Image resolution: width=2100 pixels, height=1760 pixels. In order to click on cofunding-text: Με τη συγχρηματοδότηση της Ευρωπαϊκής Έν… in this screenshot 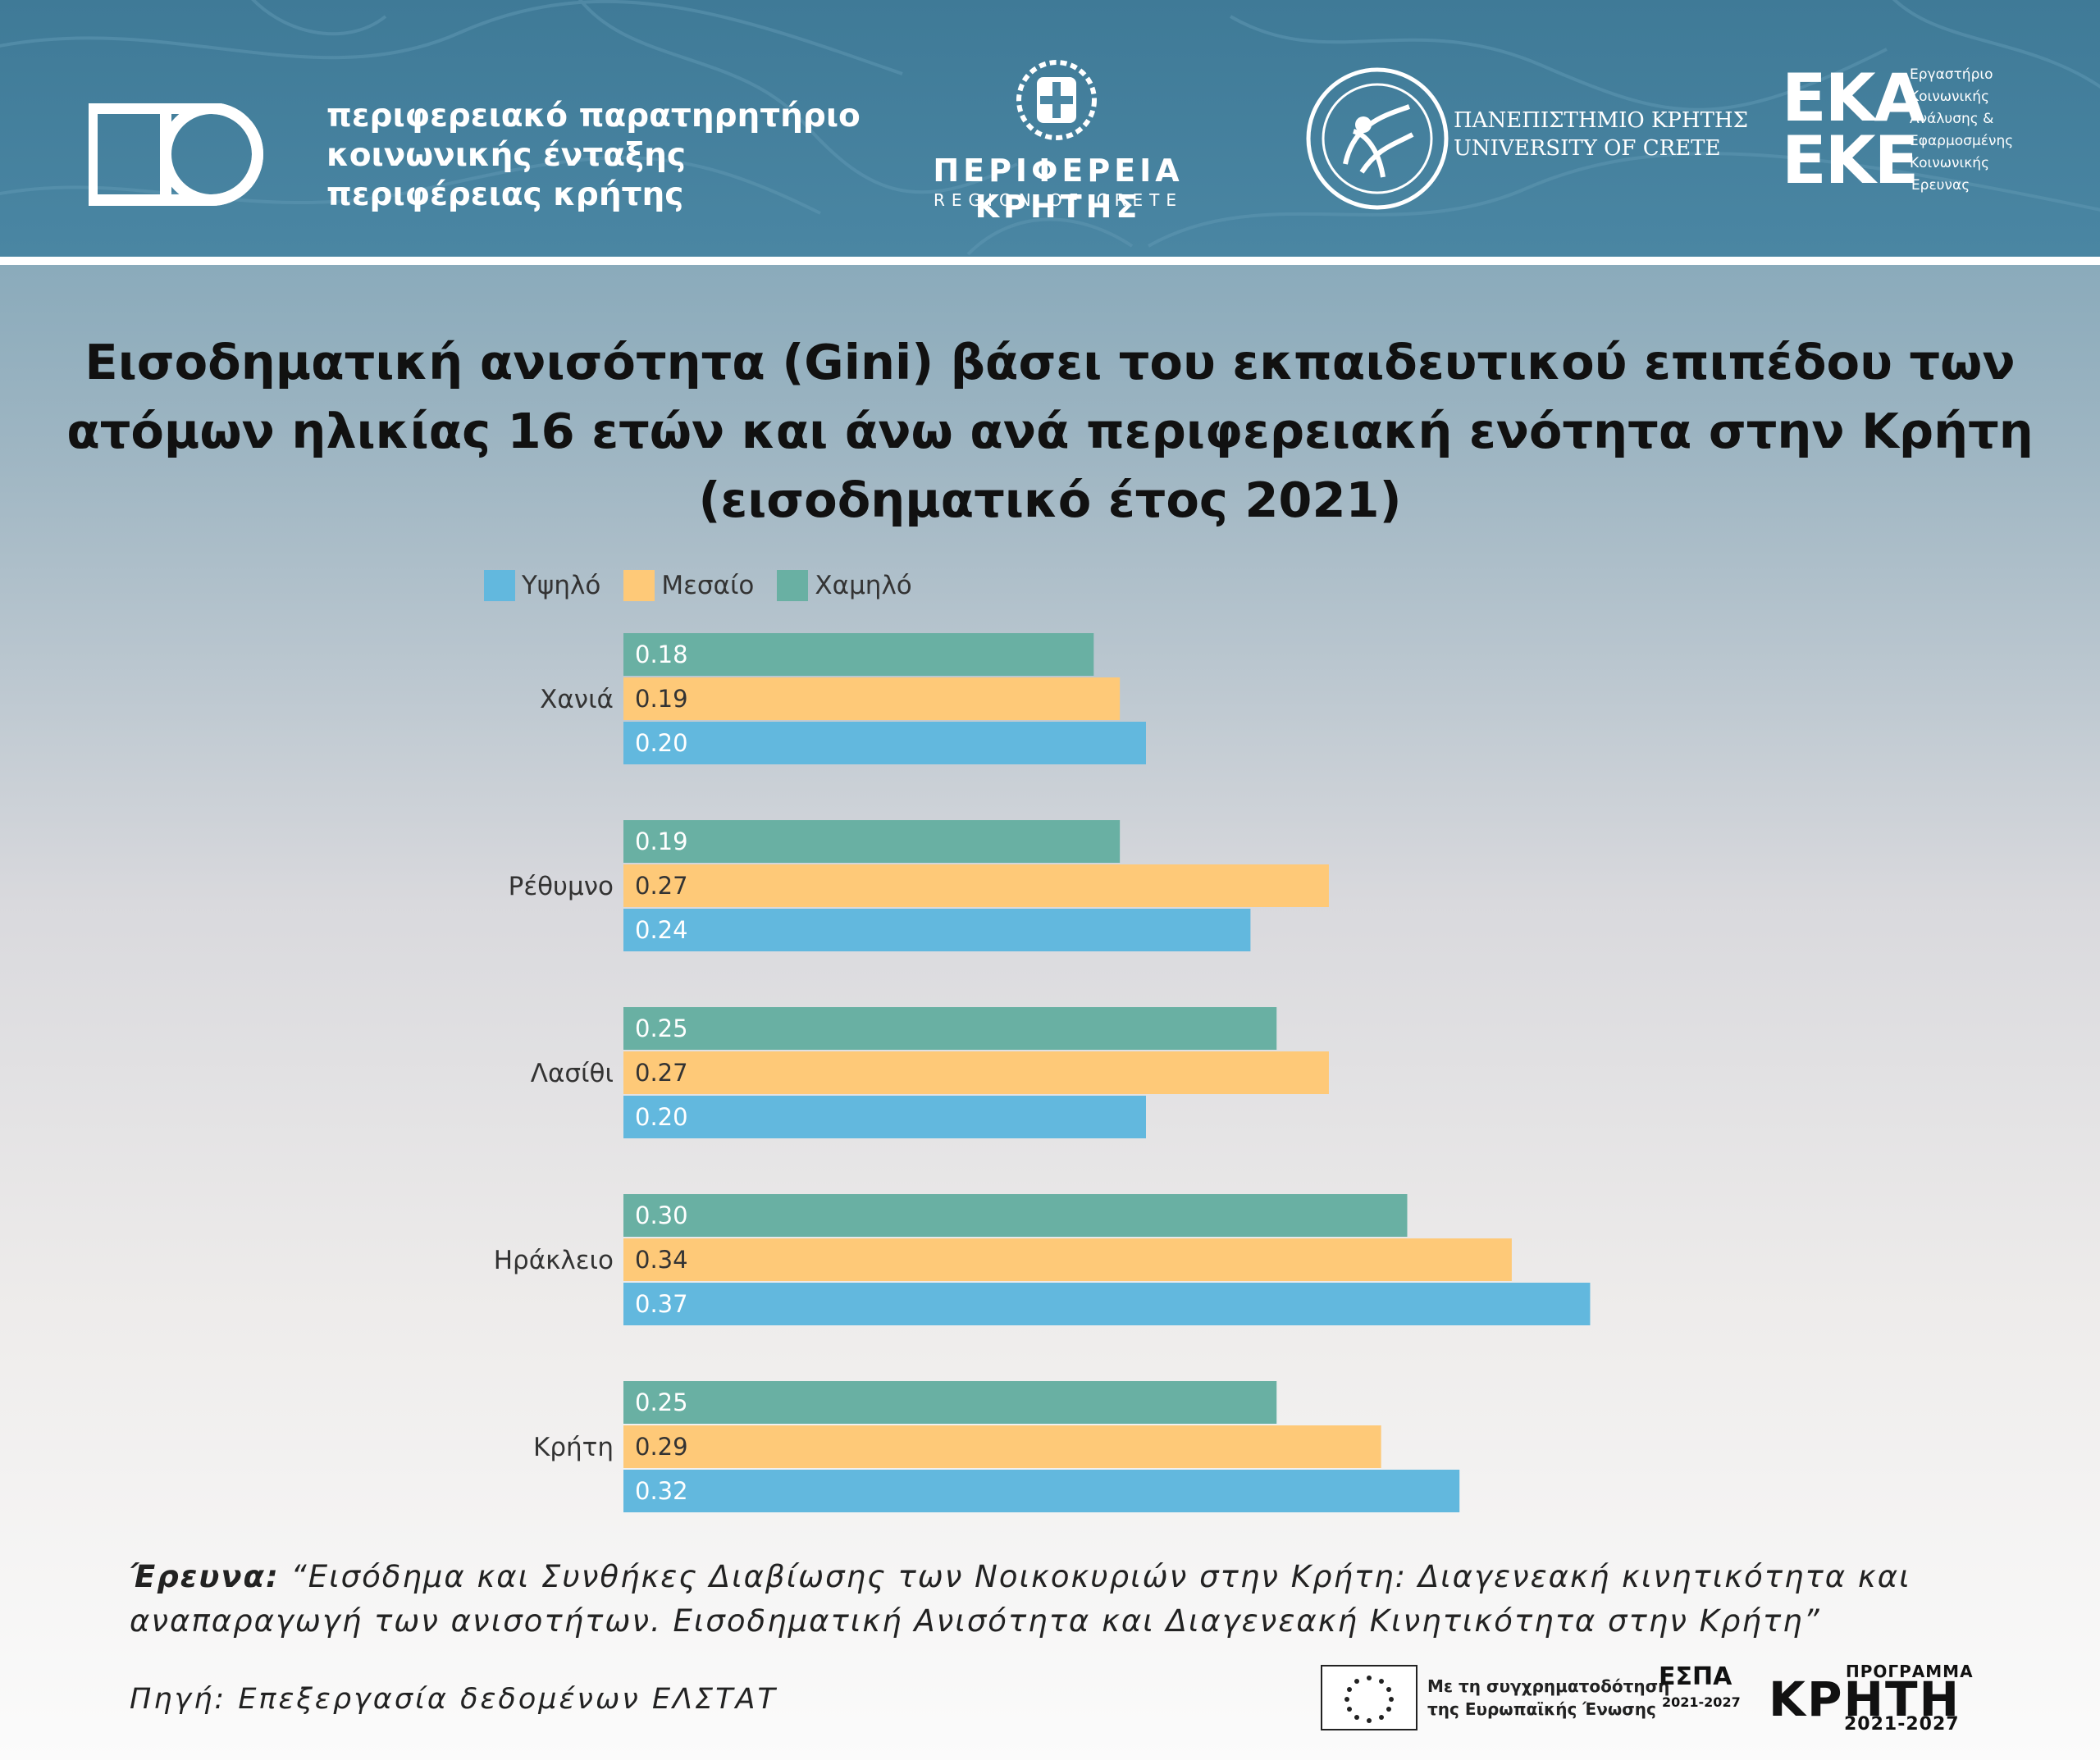, I will do `click(1548, 1698)`.